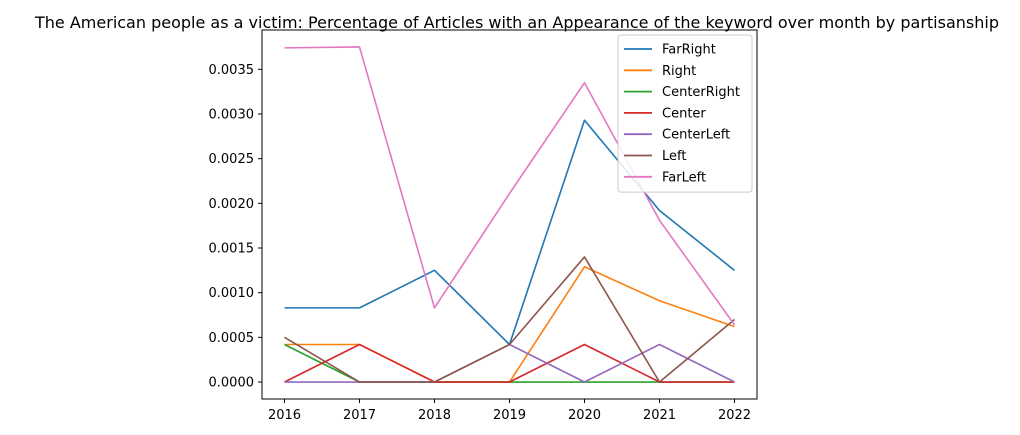  What do you see at coordinates (679, 71) in the screenshot?
I see `legend-label: Right` at bounding box center [679, 71].